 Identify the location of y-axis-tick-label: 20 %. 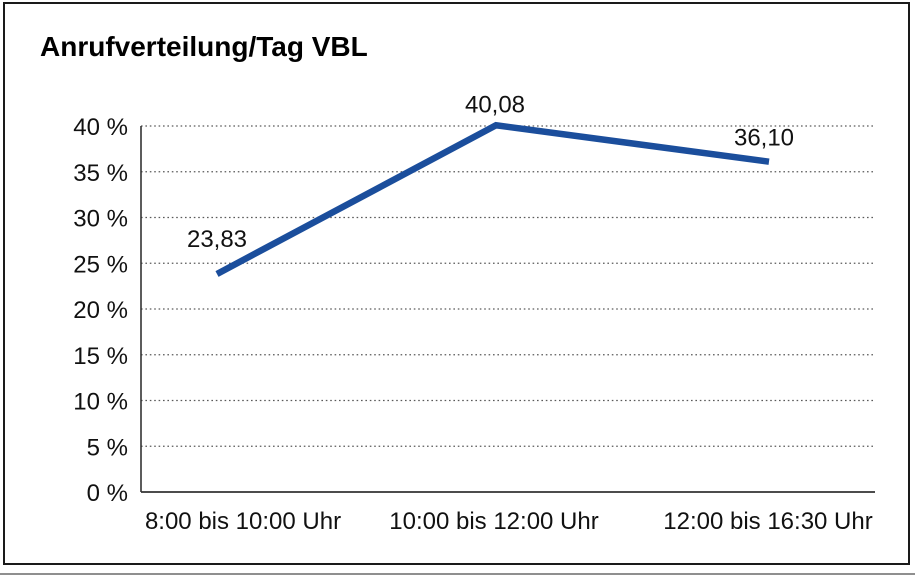
(100, 310).